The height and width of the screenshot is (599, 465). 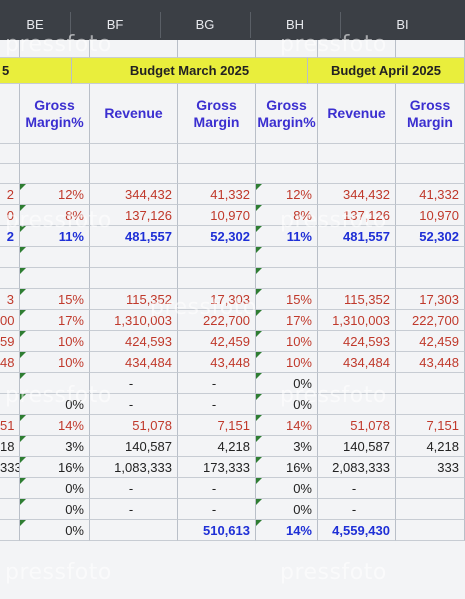 I want to click on cell-r0-c6: 41,332, so click(x=430, y=194).